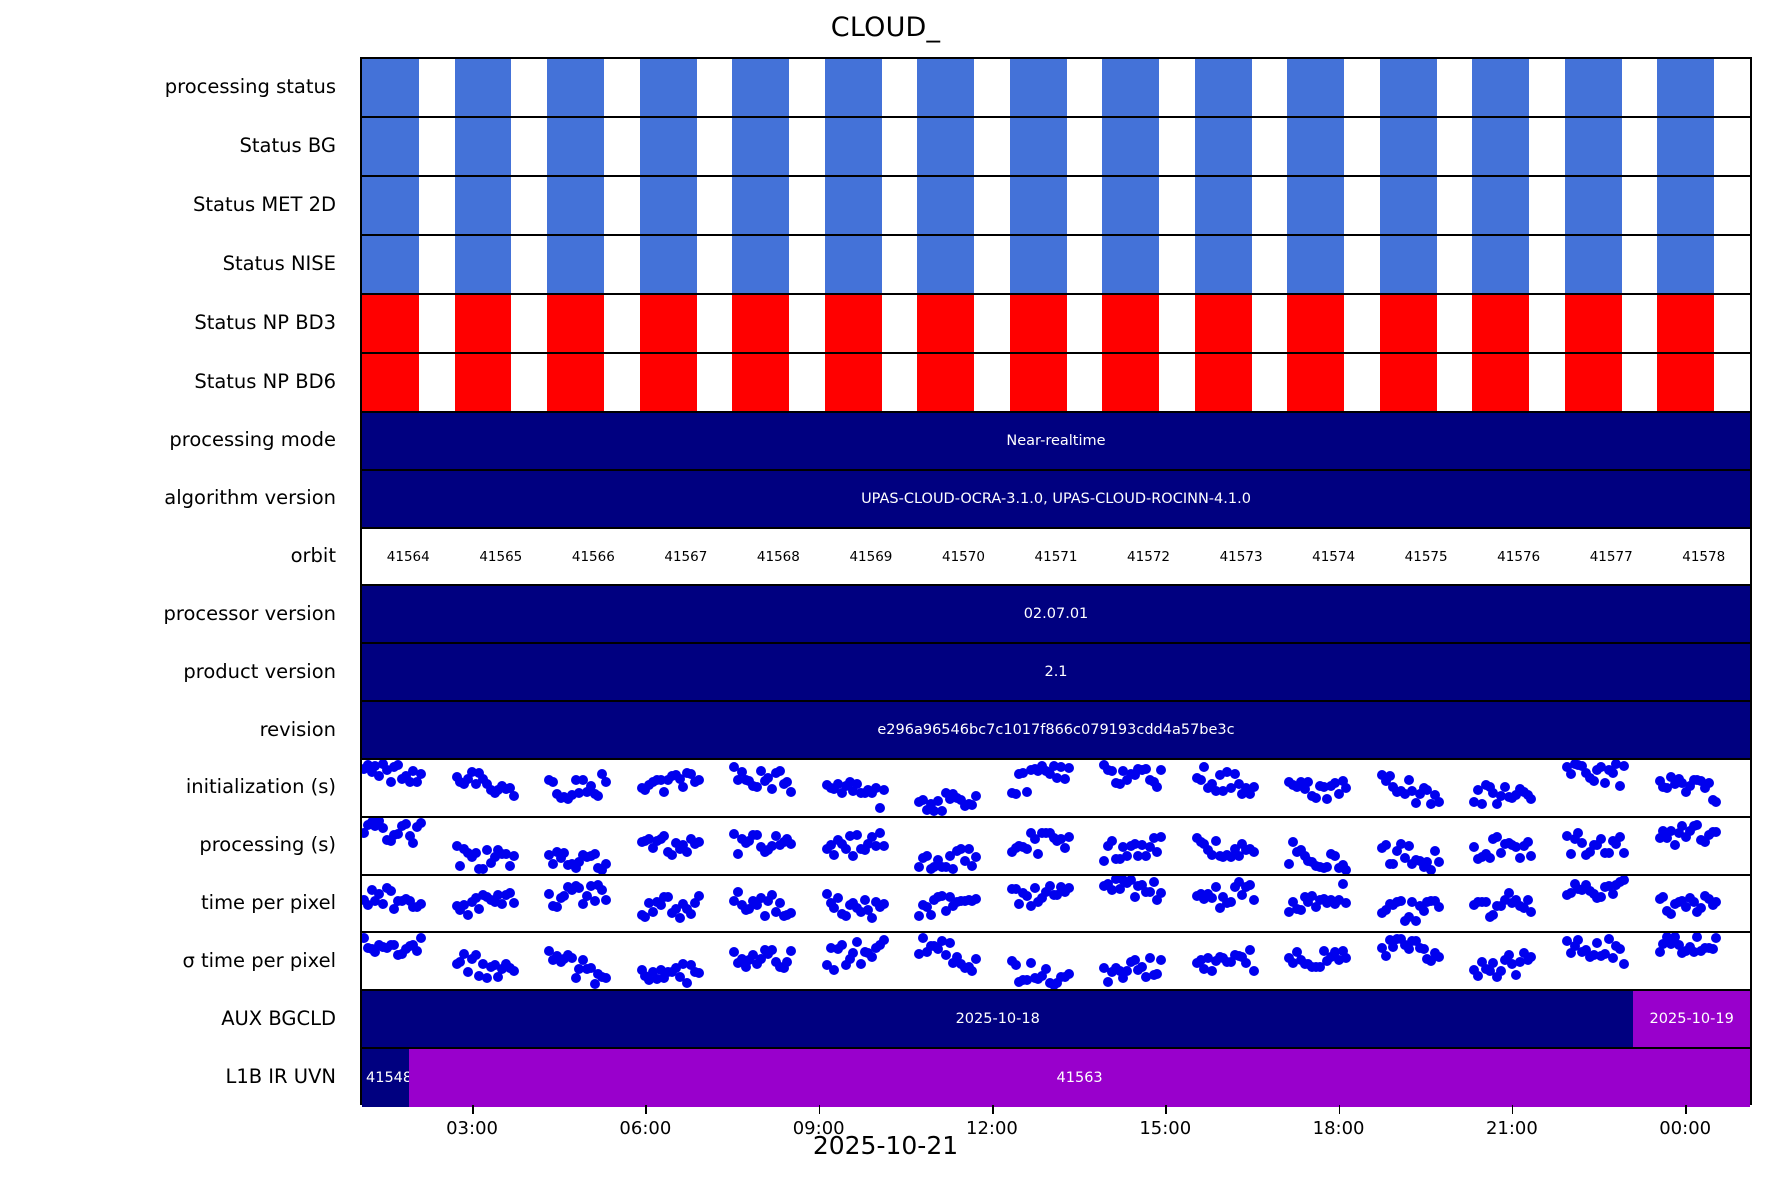 The width and height of the screenshot is (1771, 1181). I want to click on row-label: processing mode, so click(252, 440).